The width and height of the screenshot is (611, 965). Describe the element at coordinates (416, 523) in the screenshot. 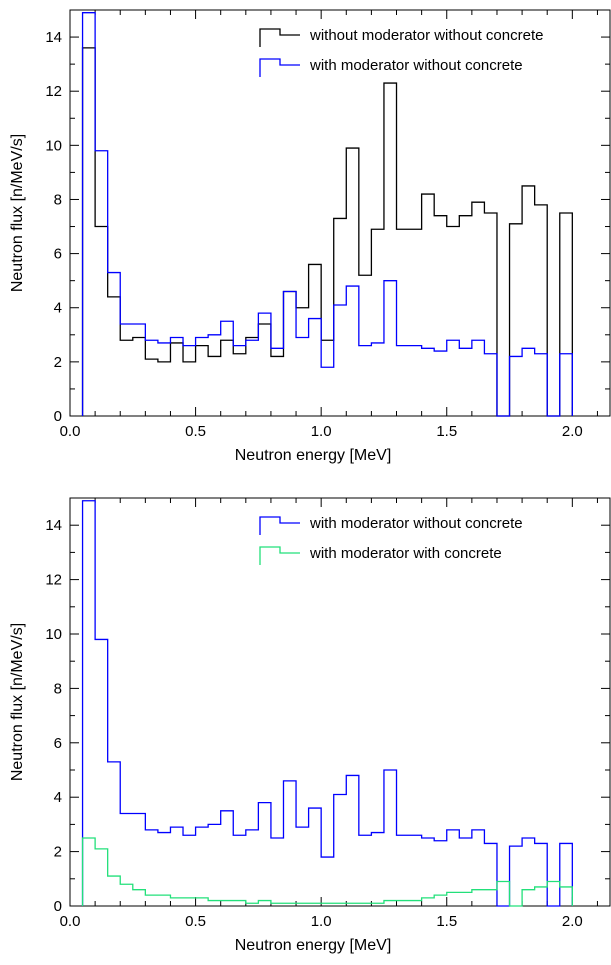

I see `legend-label-1: with moderator without concrete` at that location.